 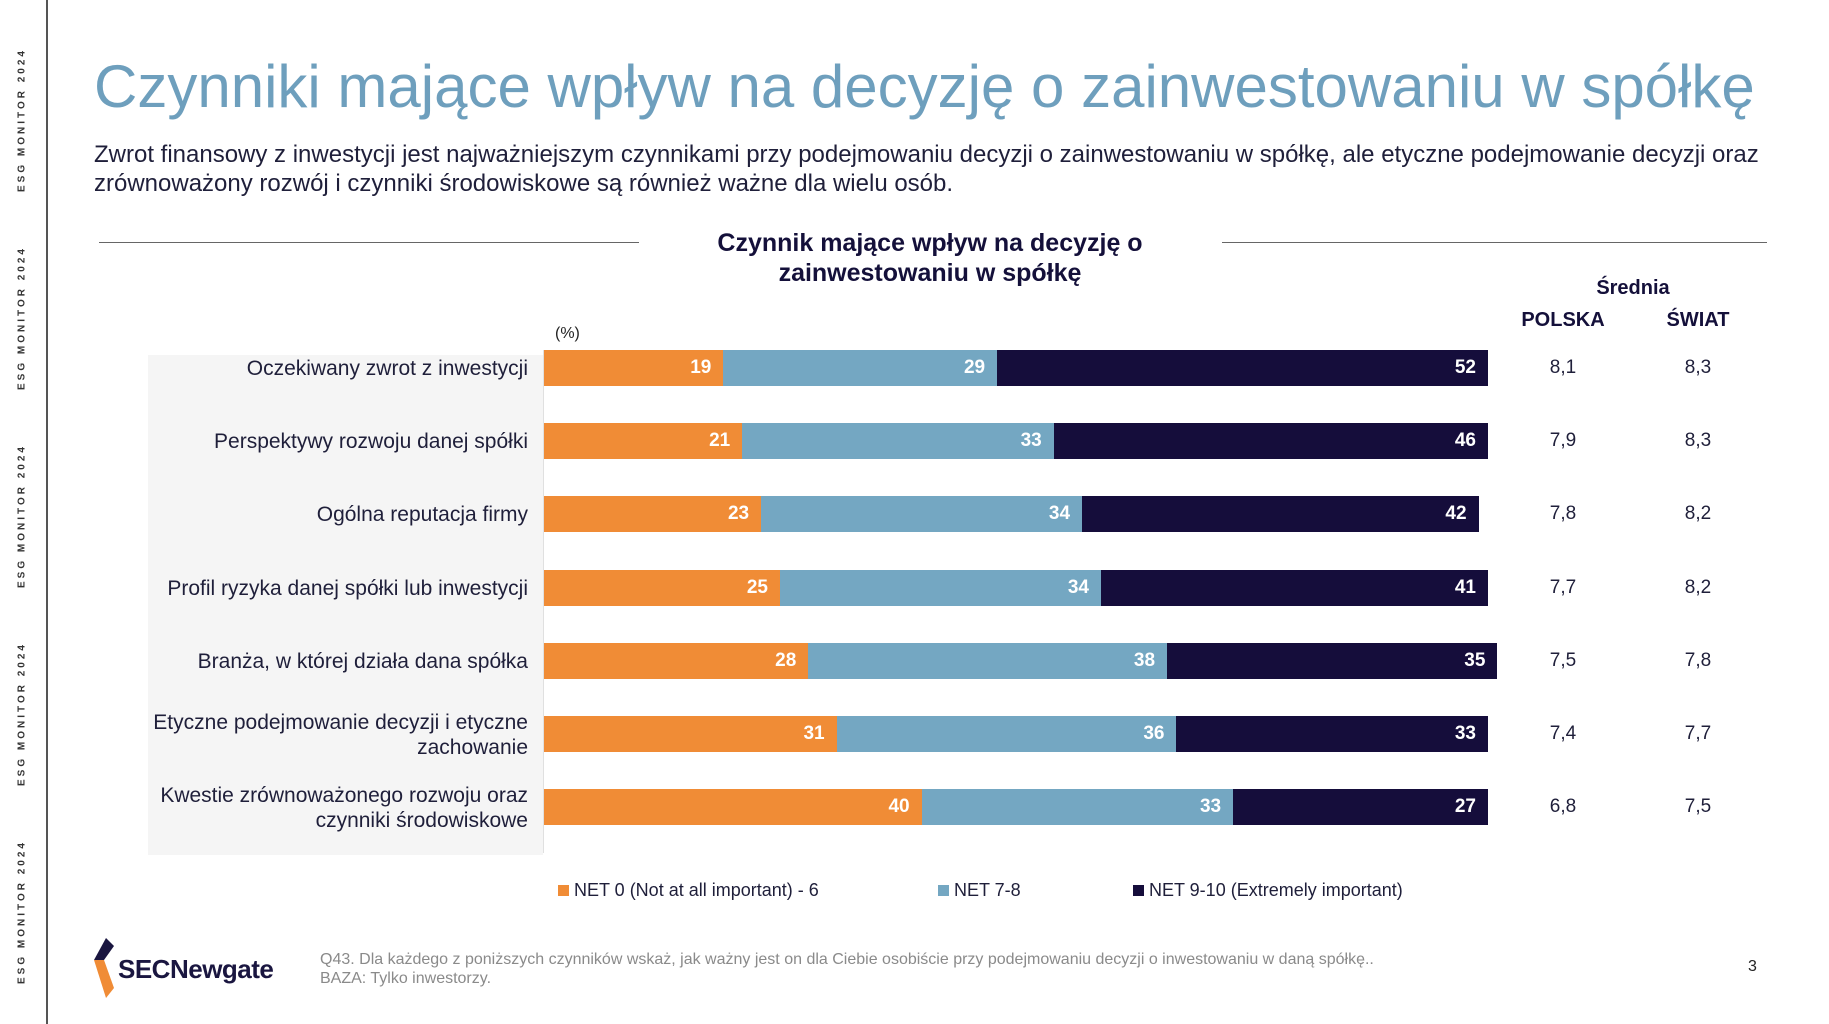 I want to click on average-swiat: 7,7, so click(x=1698, y=733).